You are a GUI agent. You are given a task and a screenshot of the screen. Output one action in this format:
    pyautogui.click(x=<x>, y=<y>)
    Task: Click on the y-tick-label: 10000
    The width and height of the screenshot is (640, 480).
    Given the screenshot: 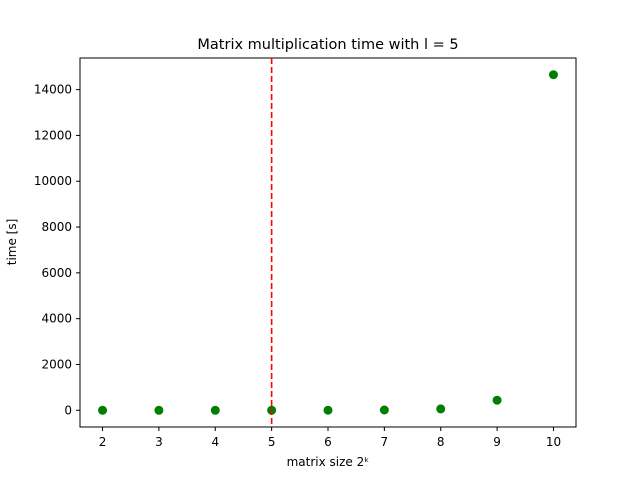 What is the action you would take?
    pyautogui.click(x=53, y=181)
    